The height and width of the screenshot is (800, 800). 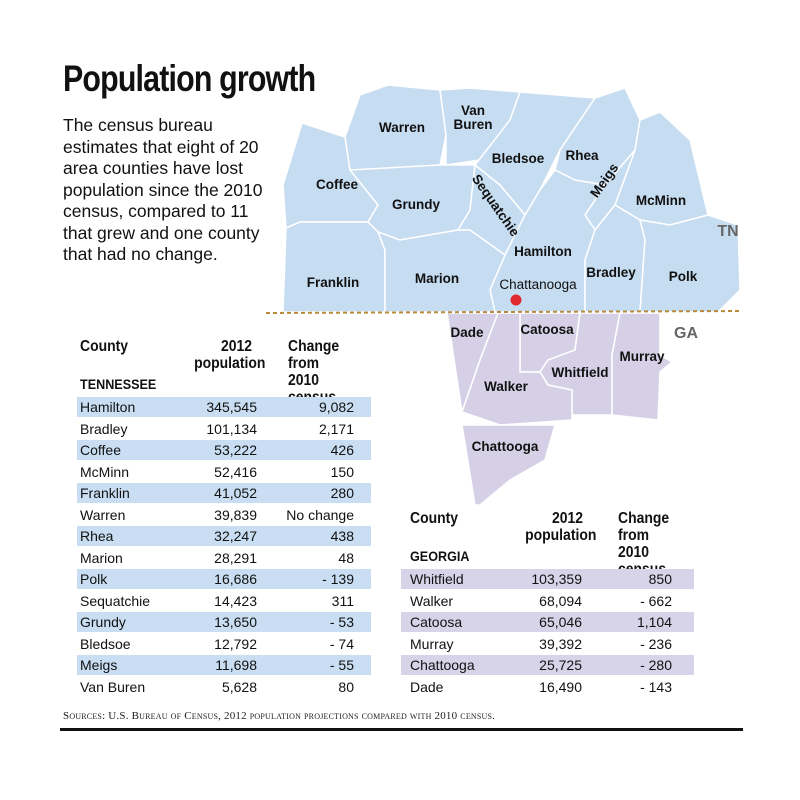 I want to click on city-marker, so click(x=516, y=300).